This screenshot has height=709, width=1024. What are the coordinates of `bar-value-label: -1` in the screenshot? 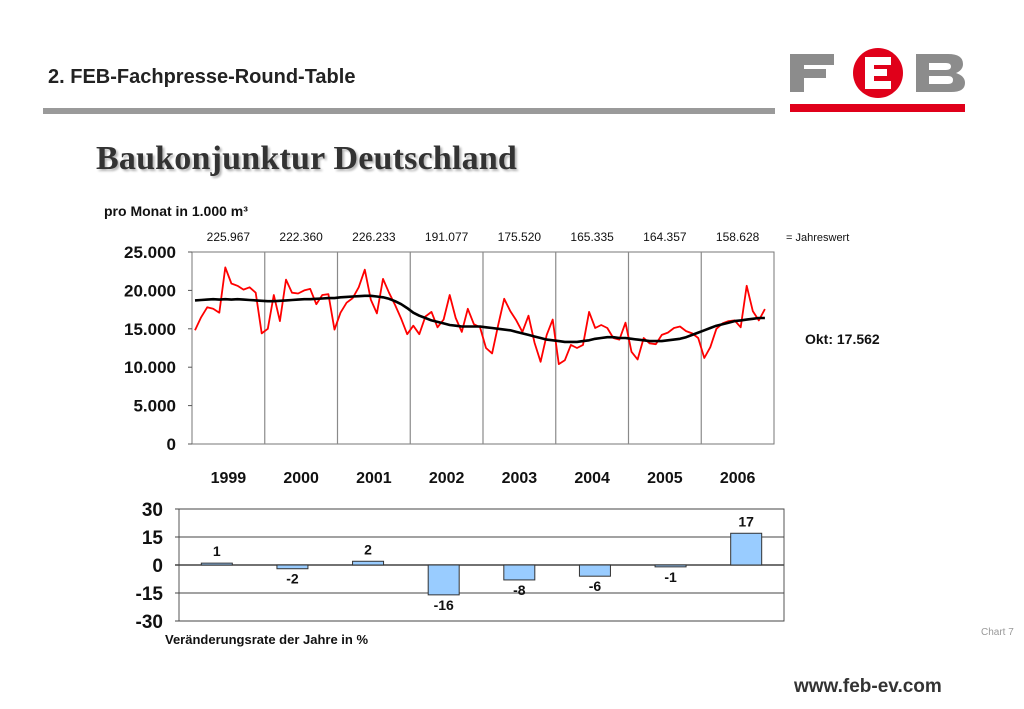 It's located at (670, 577).